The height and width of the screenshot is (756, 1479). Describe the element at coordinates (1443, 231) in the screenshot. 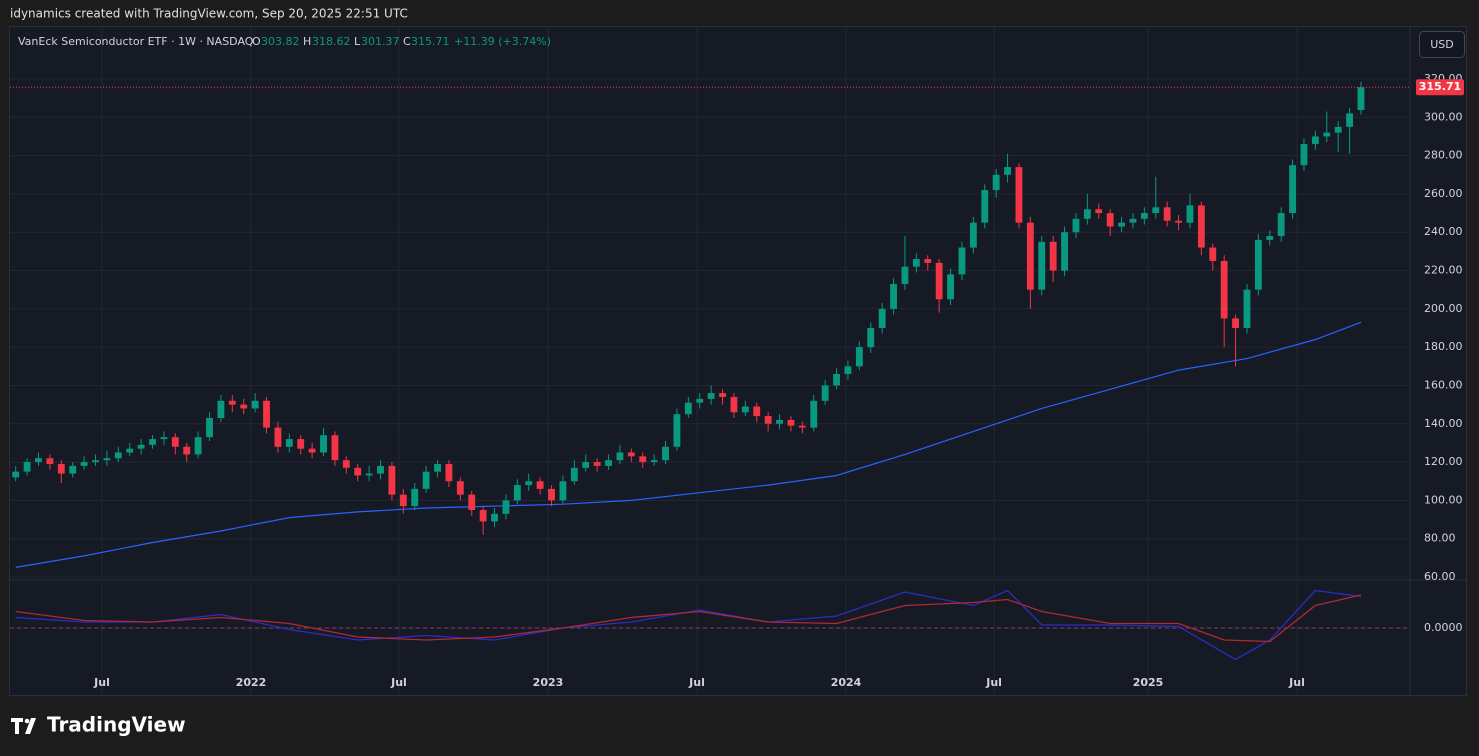

I see `y-tick-label: 240.00` at that location.